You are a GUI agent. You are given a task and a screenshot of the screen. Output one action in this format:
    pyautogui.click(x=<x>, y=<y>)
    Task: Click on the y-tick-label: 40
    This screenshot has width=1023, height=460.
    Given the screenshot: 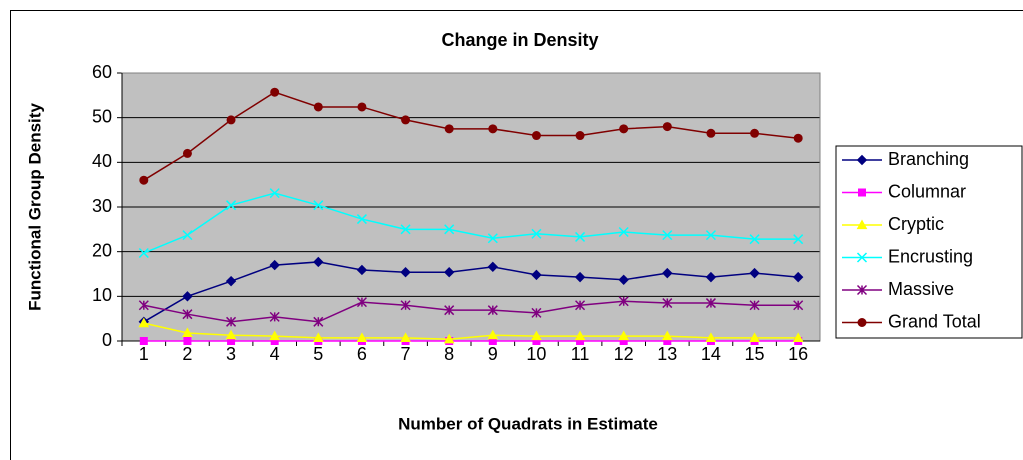 What is the action you would take?
    pyautogui.click(x=102, y=161)
    